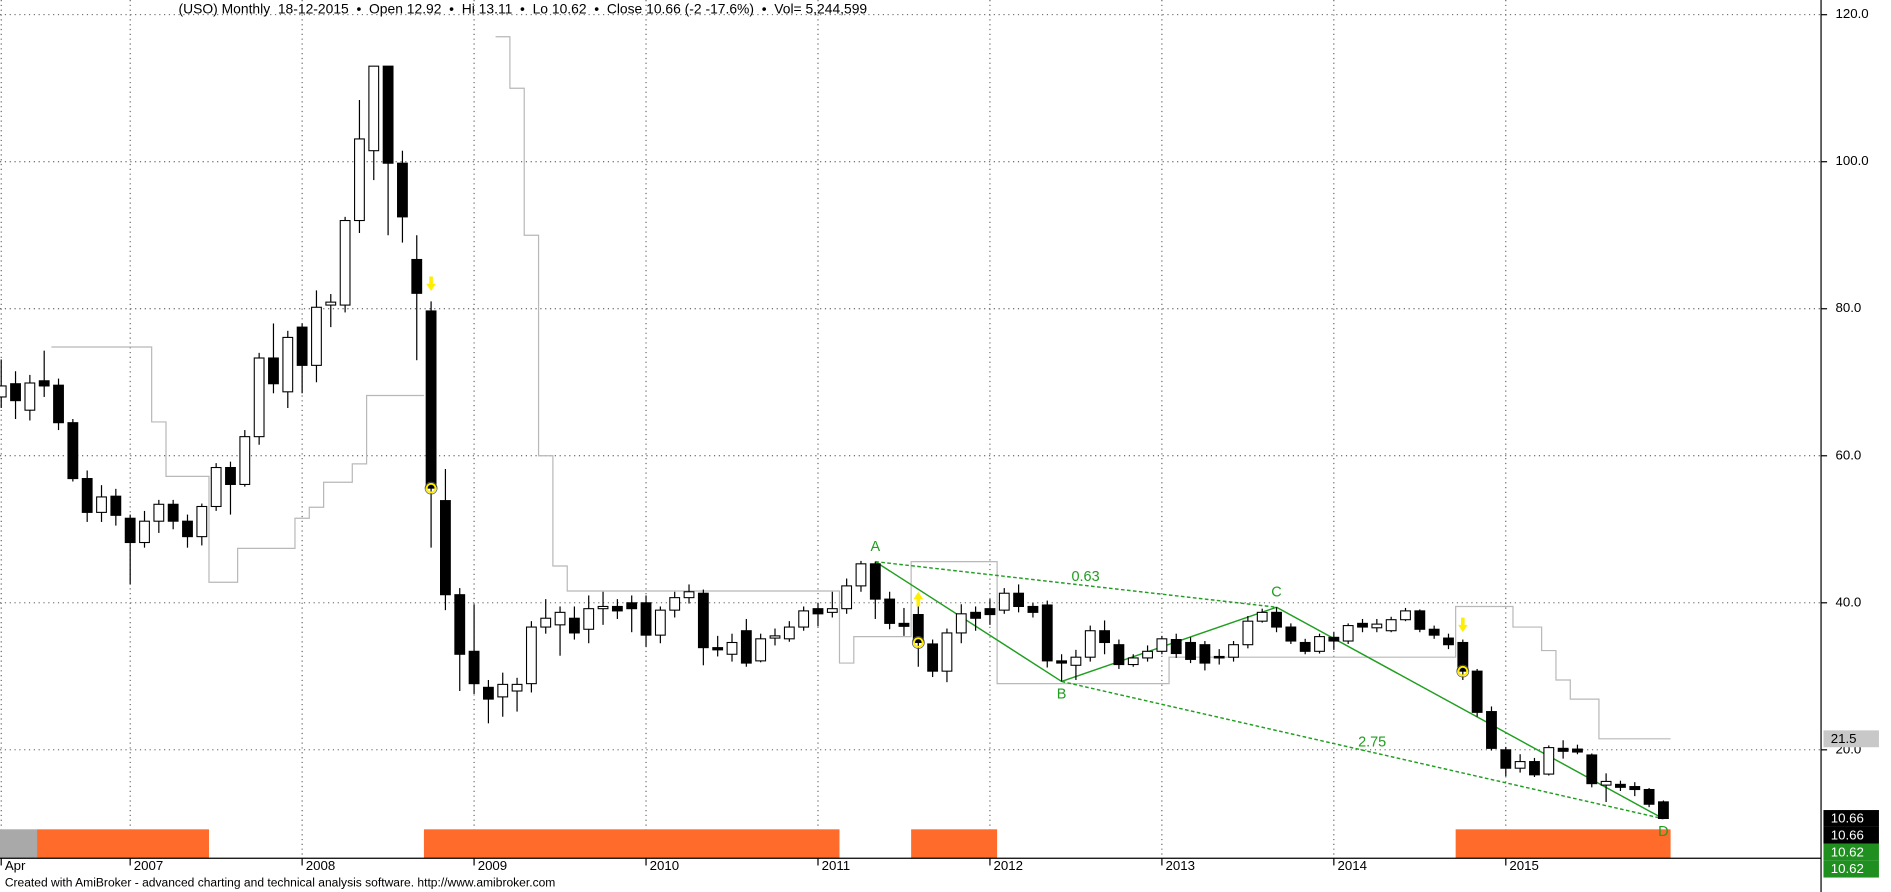 This screenshot has height=892, width=1891. I want to click on price-marker-label: 21.5, so click(1844, 738).